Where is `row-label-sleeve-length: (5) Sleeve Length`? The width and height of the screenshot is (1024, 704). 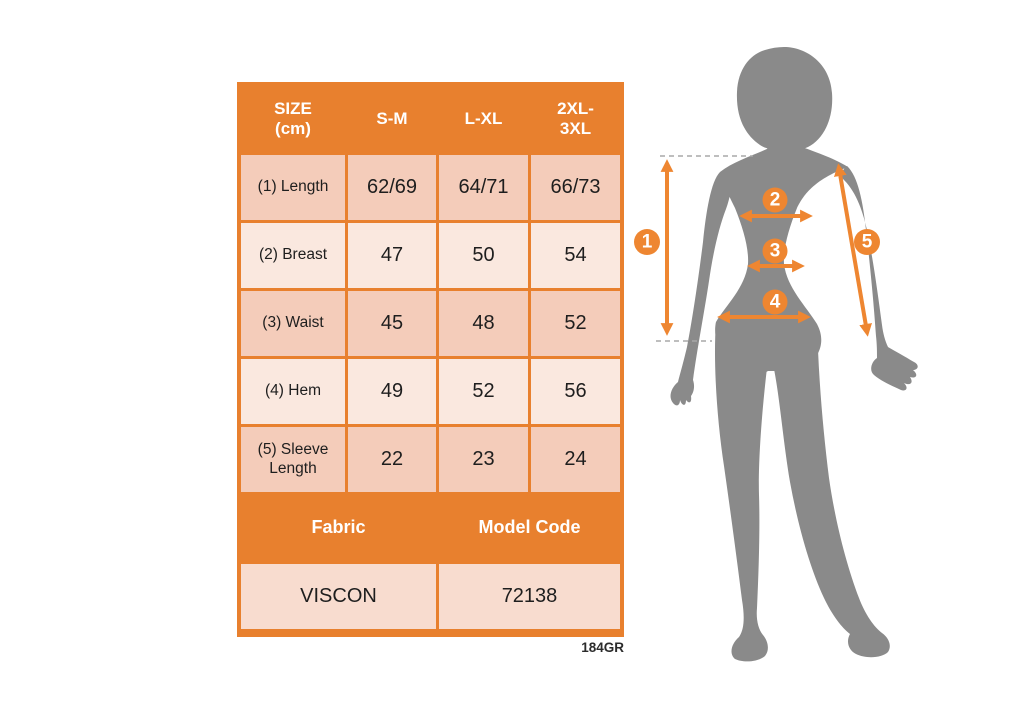 row-label-sleeve-length: (5) Sleeve Length is located at coordinates (293, 459).